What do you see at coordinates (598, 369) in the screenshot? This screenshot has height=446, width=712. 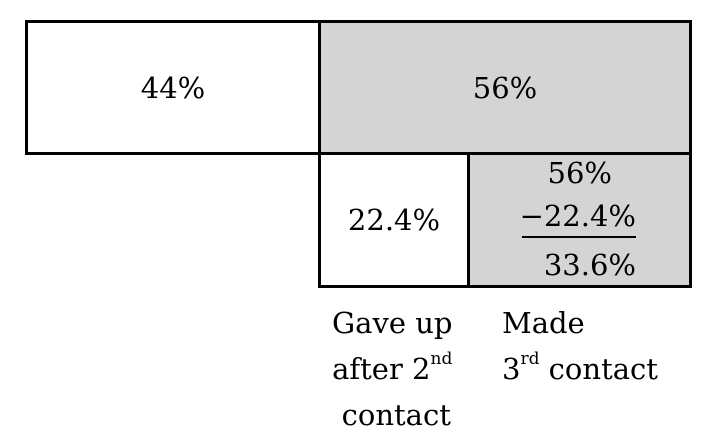 I see `label-made-contact-line2-rest: contact` at bounding box center [598, 369].